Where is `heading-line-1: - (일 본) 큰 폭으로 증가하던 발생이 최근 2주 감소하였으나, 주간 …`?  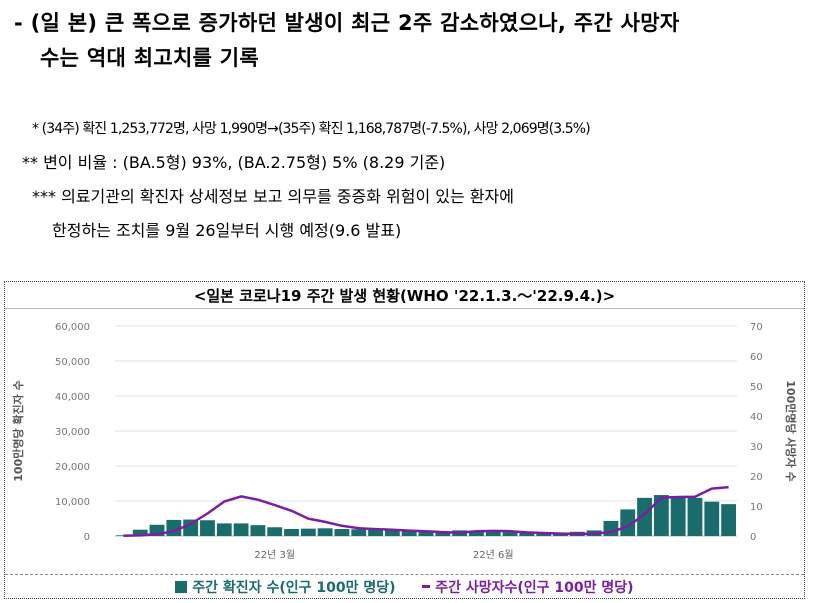 heading-line-1: - (일 본) 큰 폭으로 증가하던 발생이 최근 2주 감소하였으나, 주간 … is located at coordinates (347, 23).